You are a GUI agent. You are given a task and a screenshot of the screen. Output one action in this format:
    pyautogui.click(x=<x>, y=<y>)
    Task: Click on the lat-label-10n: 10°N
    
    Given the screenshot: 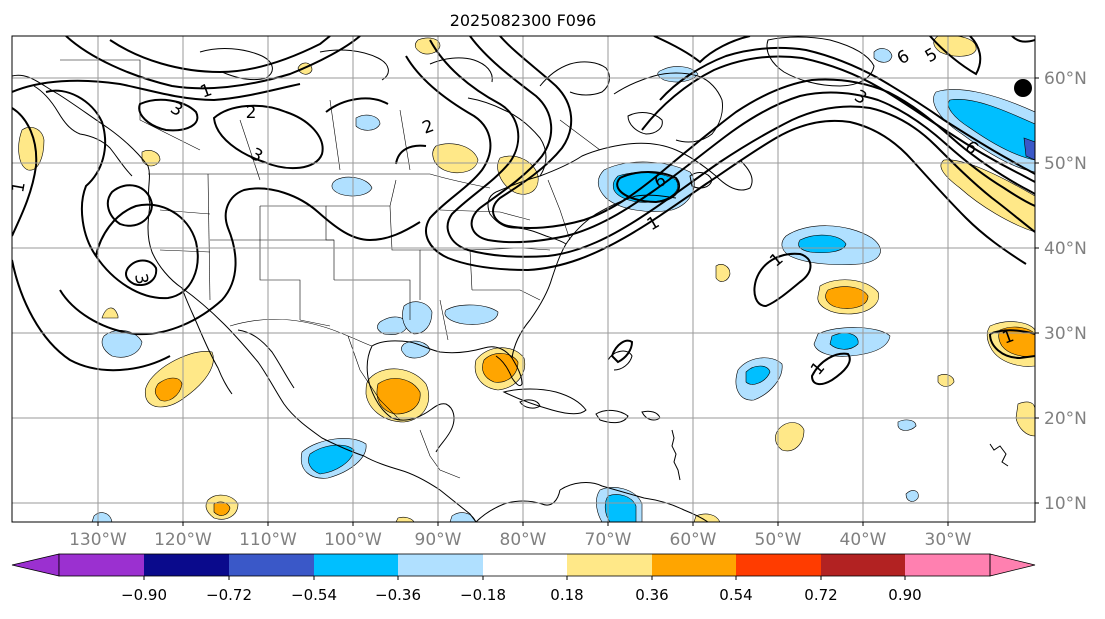 What is the action you would take?
    pyautogui.click(x=1065, y=504)
    